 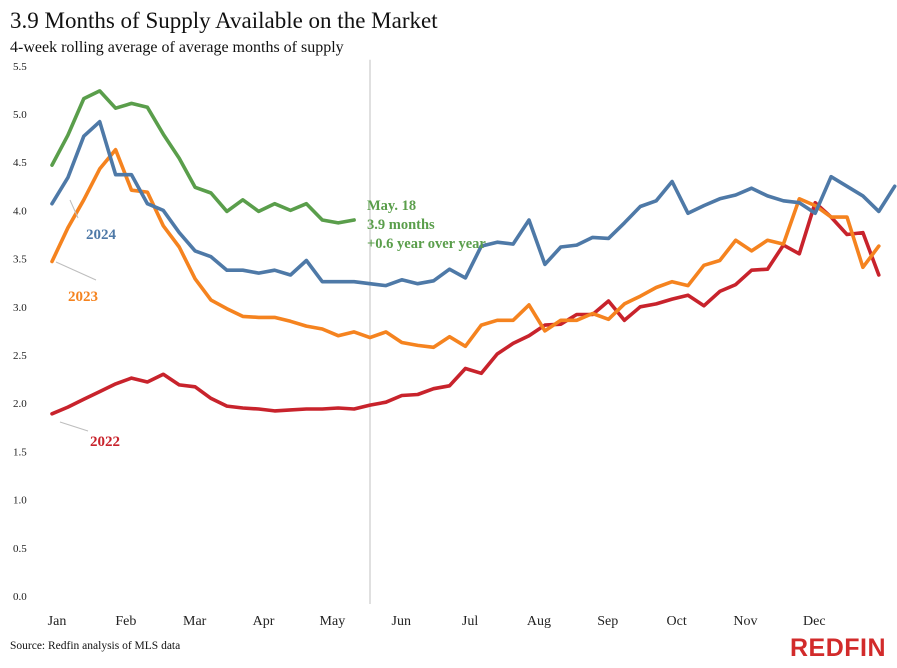 I want to click on annotation-line: May. 18, so click(x=391, y=206).